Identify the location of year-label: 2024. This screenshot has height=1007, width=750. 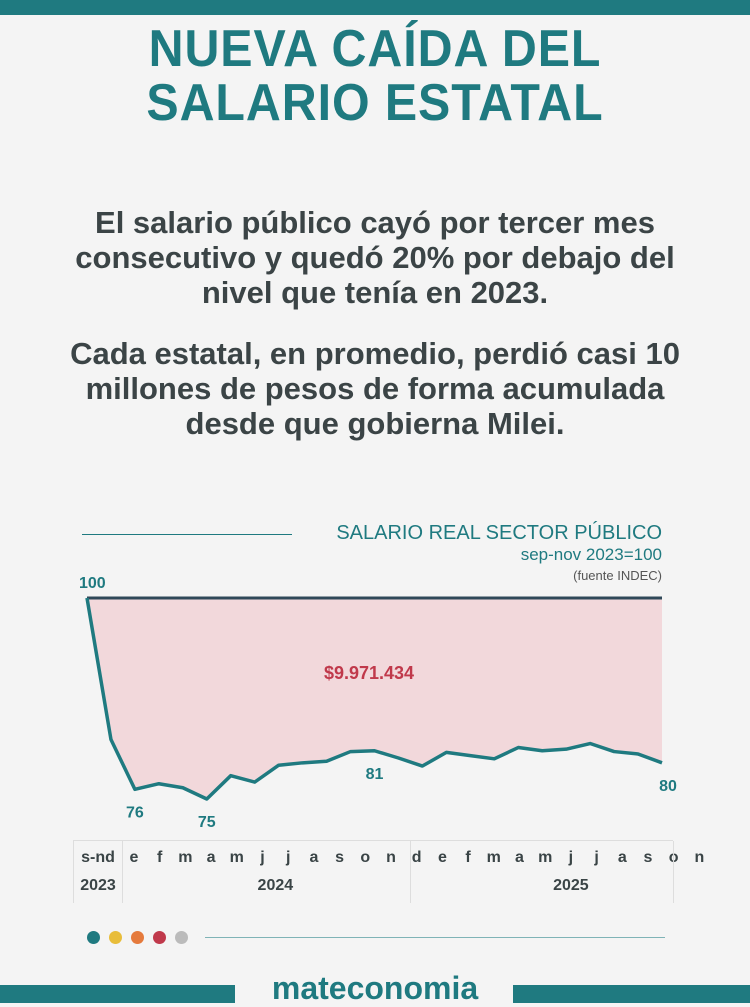
(276, 886).